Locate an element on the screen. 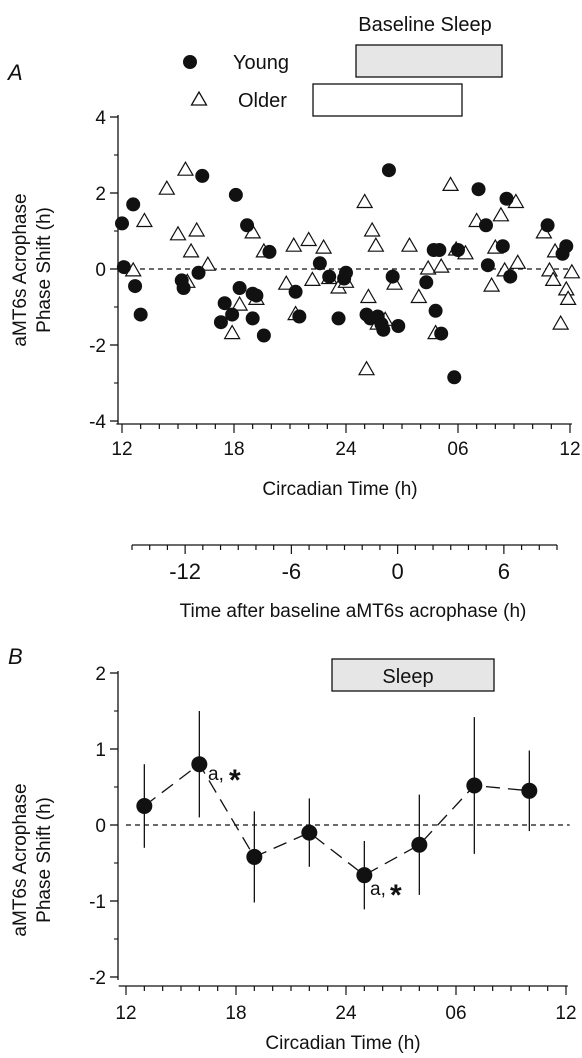  panel-b-x-tick-label: 18 is located at coordinates (235, 1013).